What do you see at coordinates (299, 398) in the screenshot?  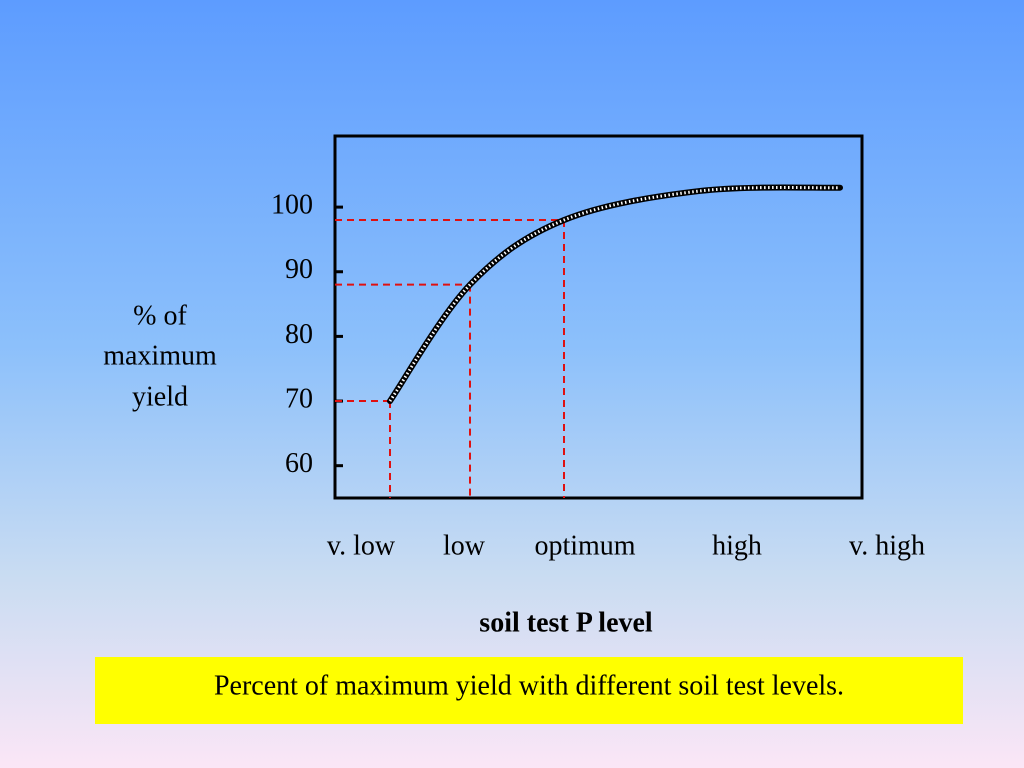 I see `y-tick-label: 70` at bounding box center [299, 398].